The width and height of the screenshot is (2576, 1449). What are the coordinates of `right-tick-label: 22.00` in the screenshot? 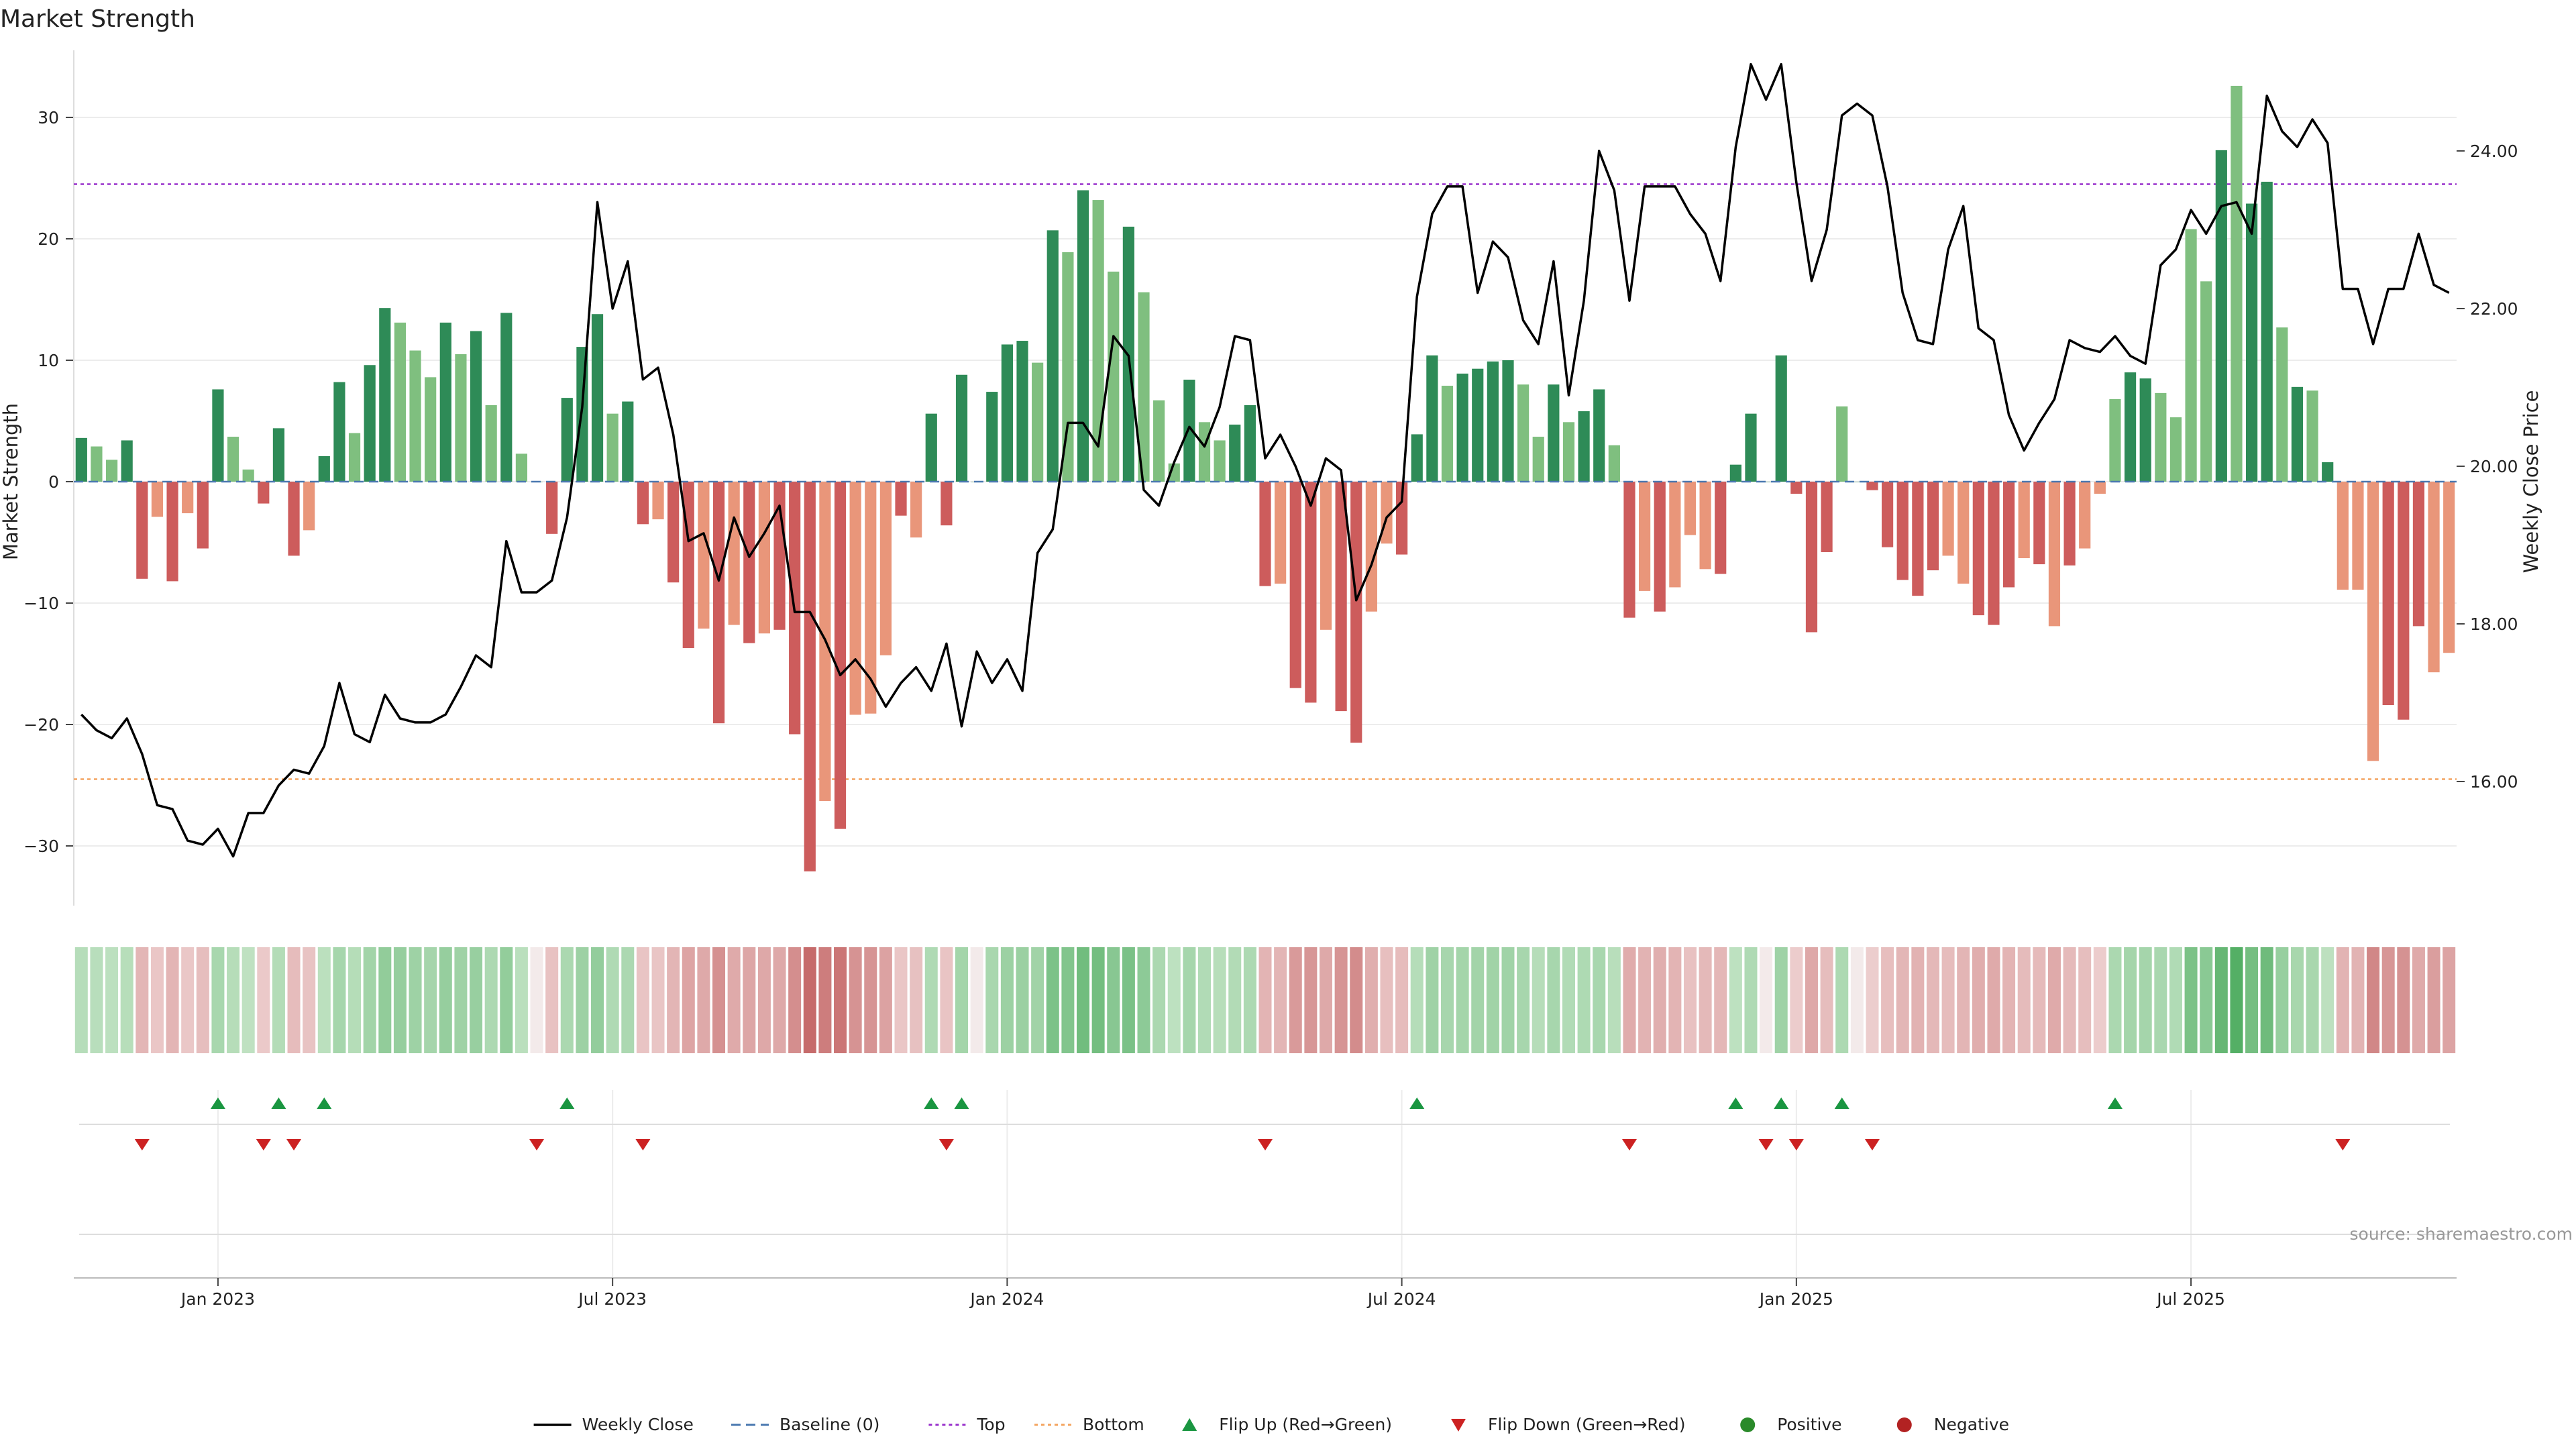 It's located at (2494, 309).